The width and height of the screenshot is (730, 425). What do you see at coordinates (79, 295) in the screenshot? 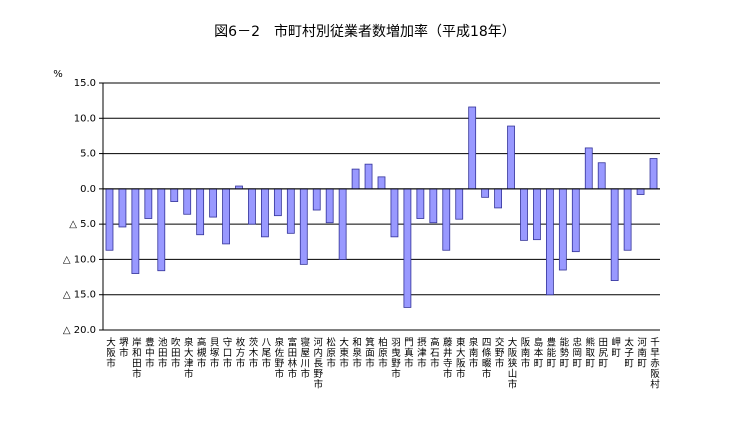
I see `y-tick-label: △ 15.0` at bounding box center [79, 295].